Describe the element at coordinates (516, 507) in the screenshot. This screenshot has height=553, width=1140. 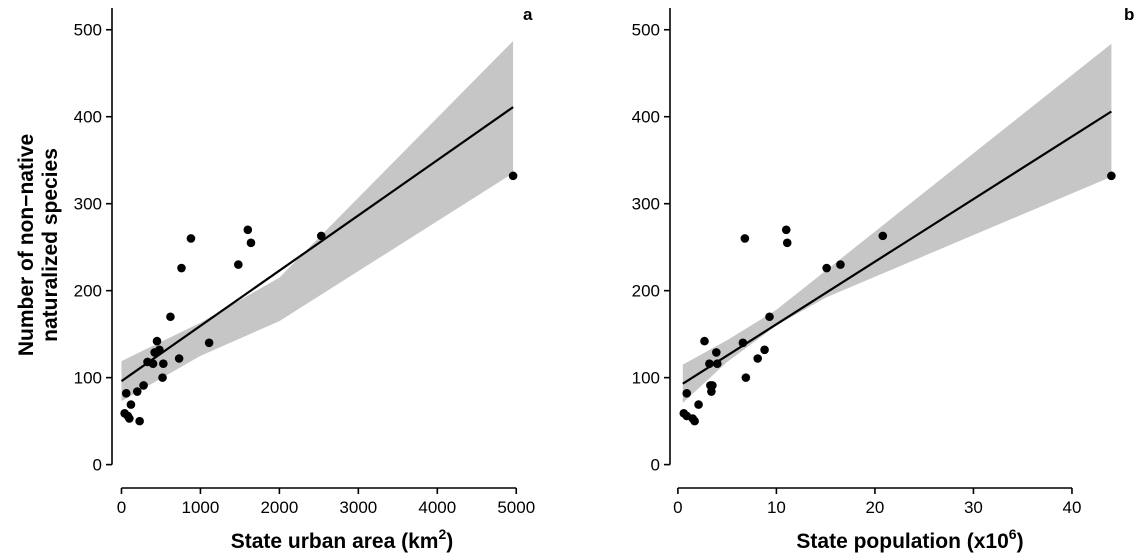
I see `x-tick-label: 5000` at that location.